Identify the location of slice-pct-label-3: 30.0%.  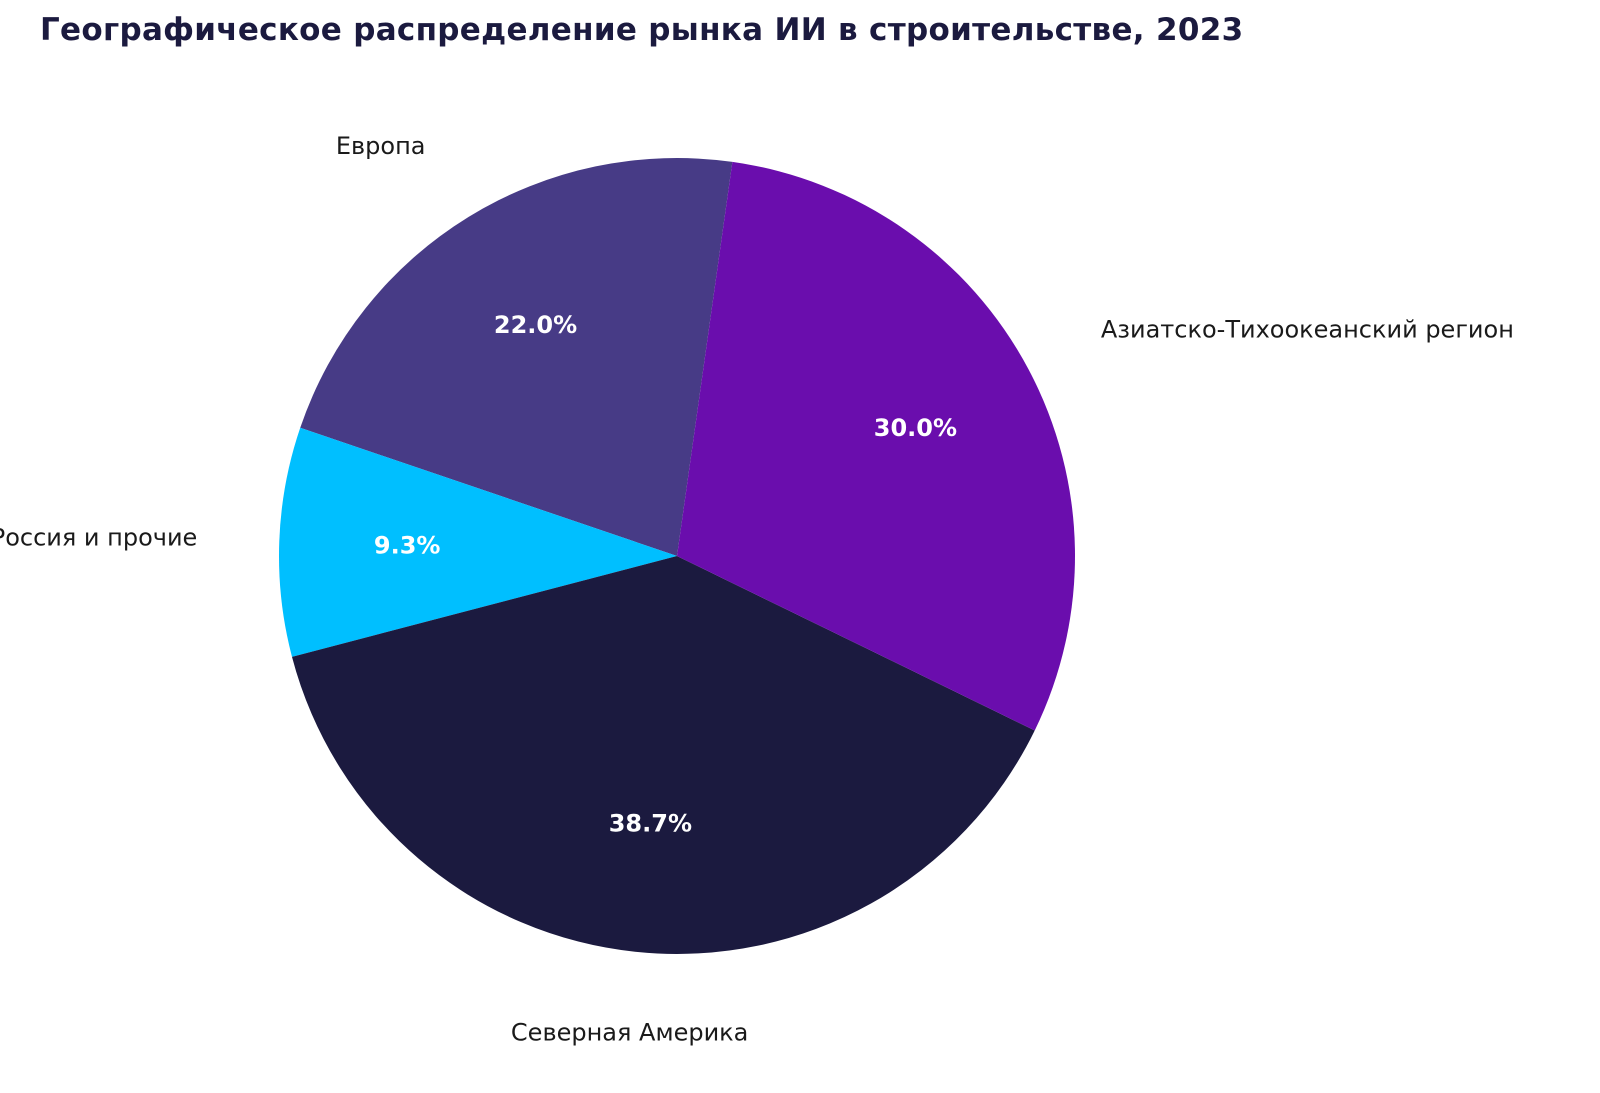
(915, 428).